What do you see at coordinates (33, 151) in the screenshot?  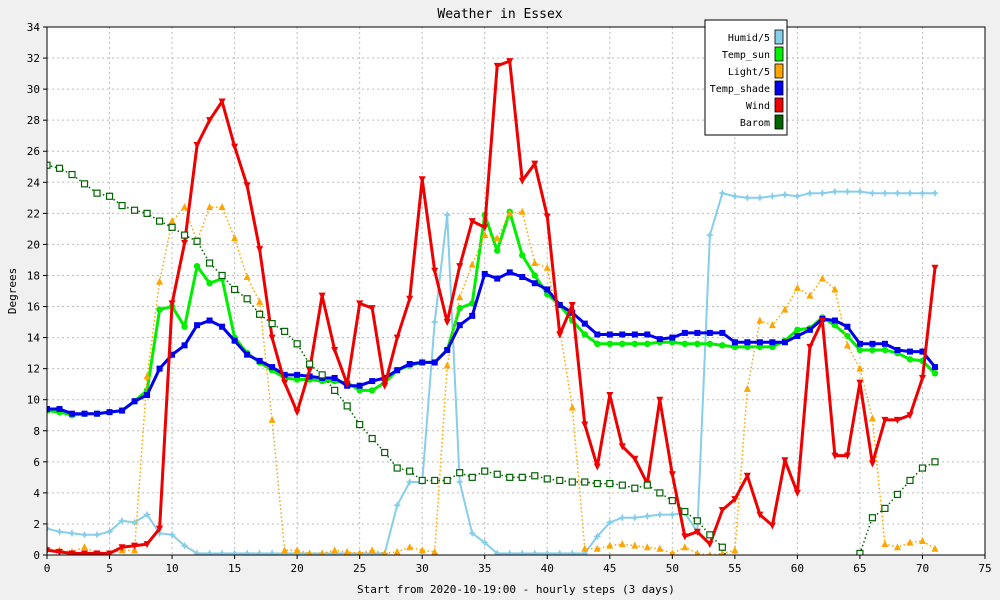 I see `y-tick-label: 26` at bounding box center [33, 151].